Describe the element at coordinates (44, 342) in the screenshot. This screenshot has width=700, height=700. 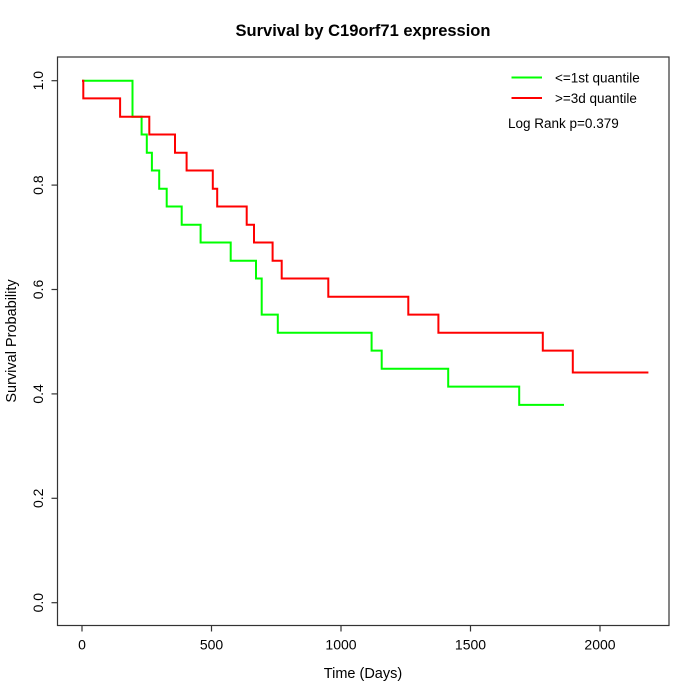
I see `y-axis: 0.0 0.2 0.4 0.6 0.8 1.0` at that location.